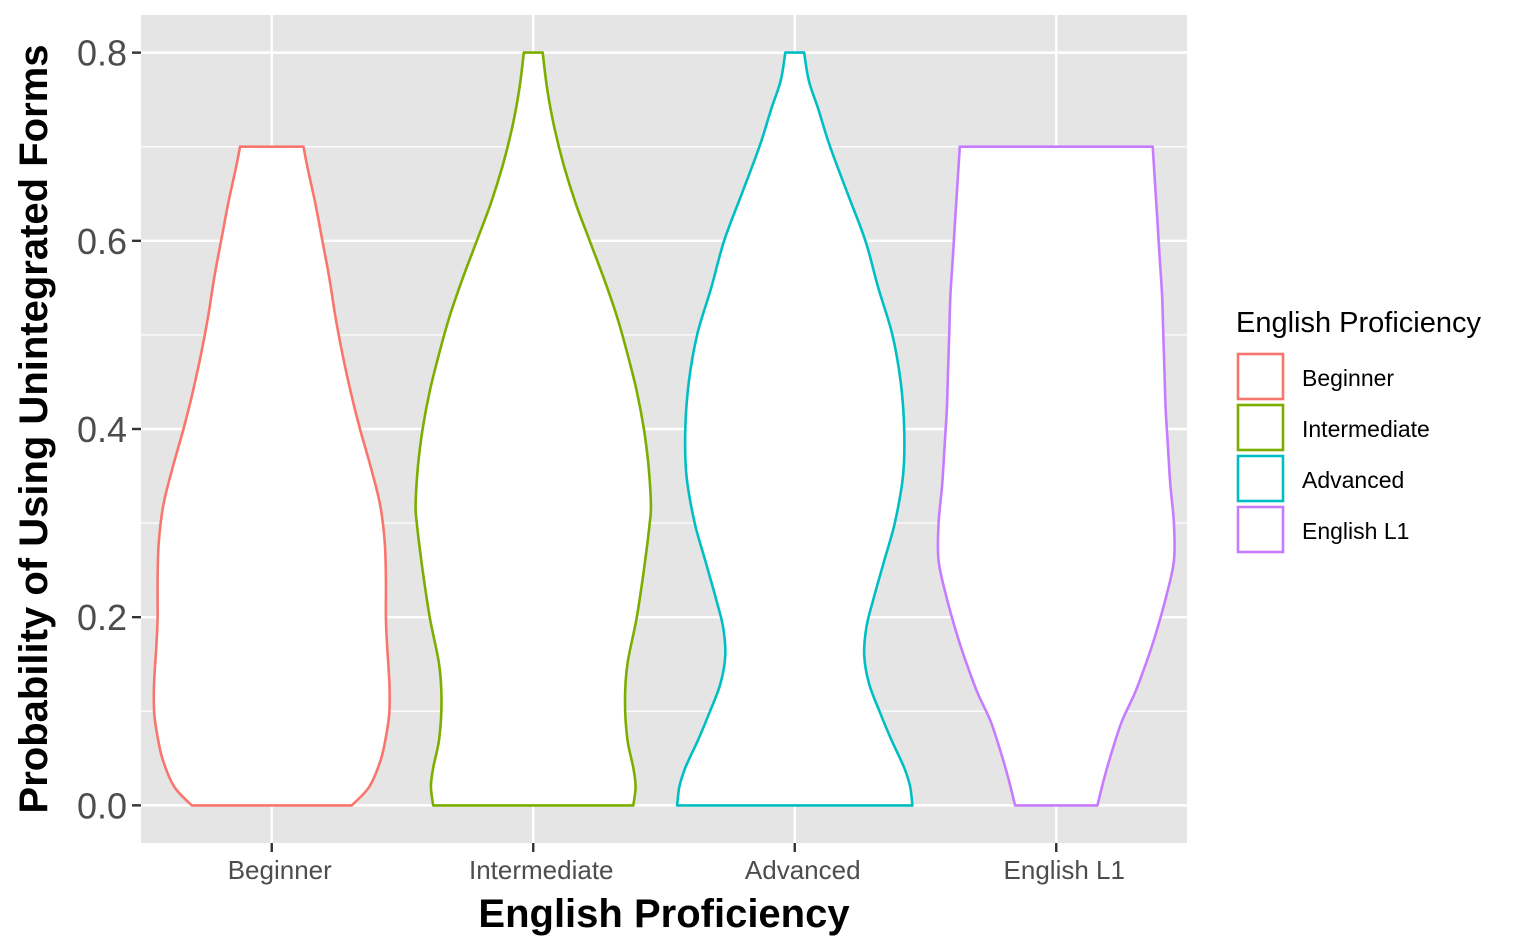 Image resolution: width=1540 pixels, height=951 pixels. What do you see at coordinates (533, 429) in the screenshot?
I see `violin-intermediate` at bounding box center [533, 429].